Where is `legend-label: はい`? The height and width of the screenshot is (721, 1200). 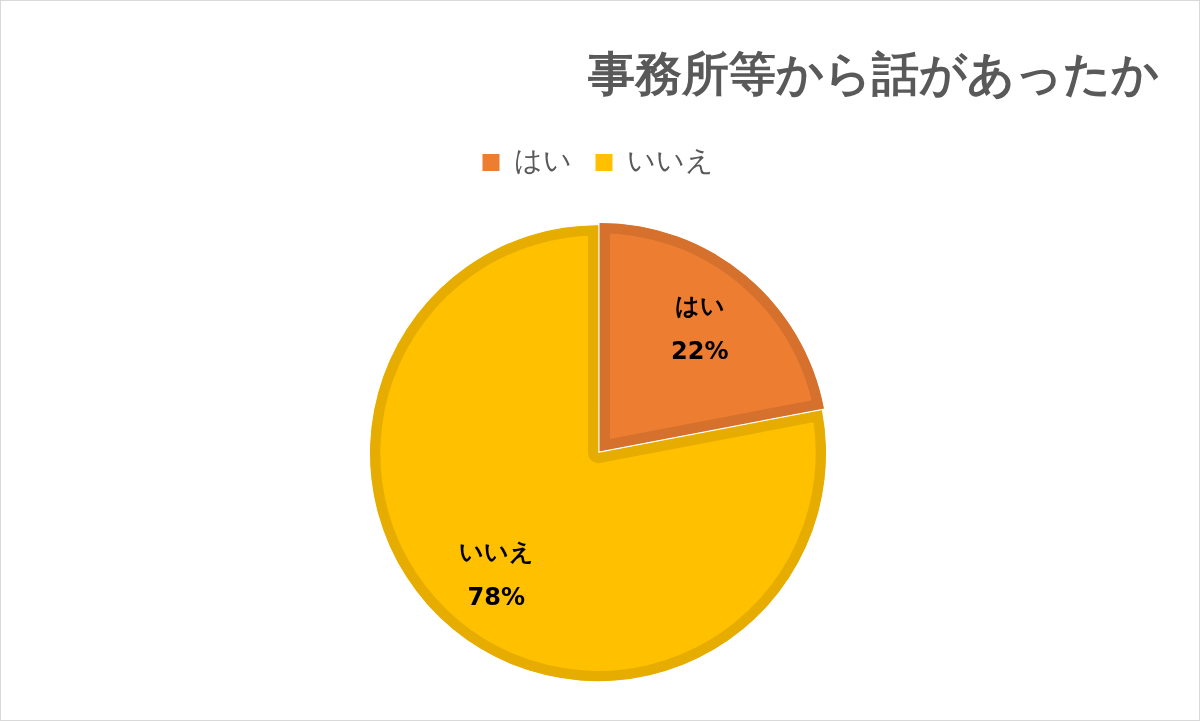 legend-label: はい is located at coordinates (542, 160).